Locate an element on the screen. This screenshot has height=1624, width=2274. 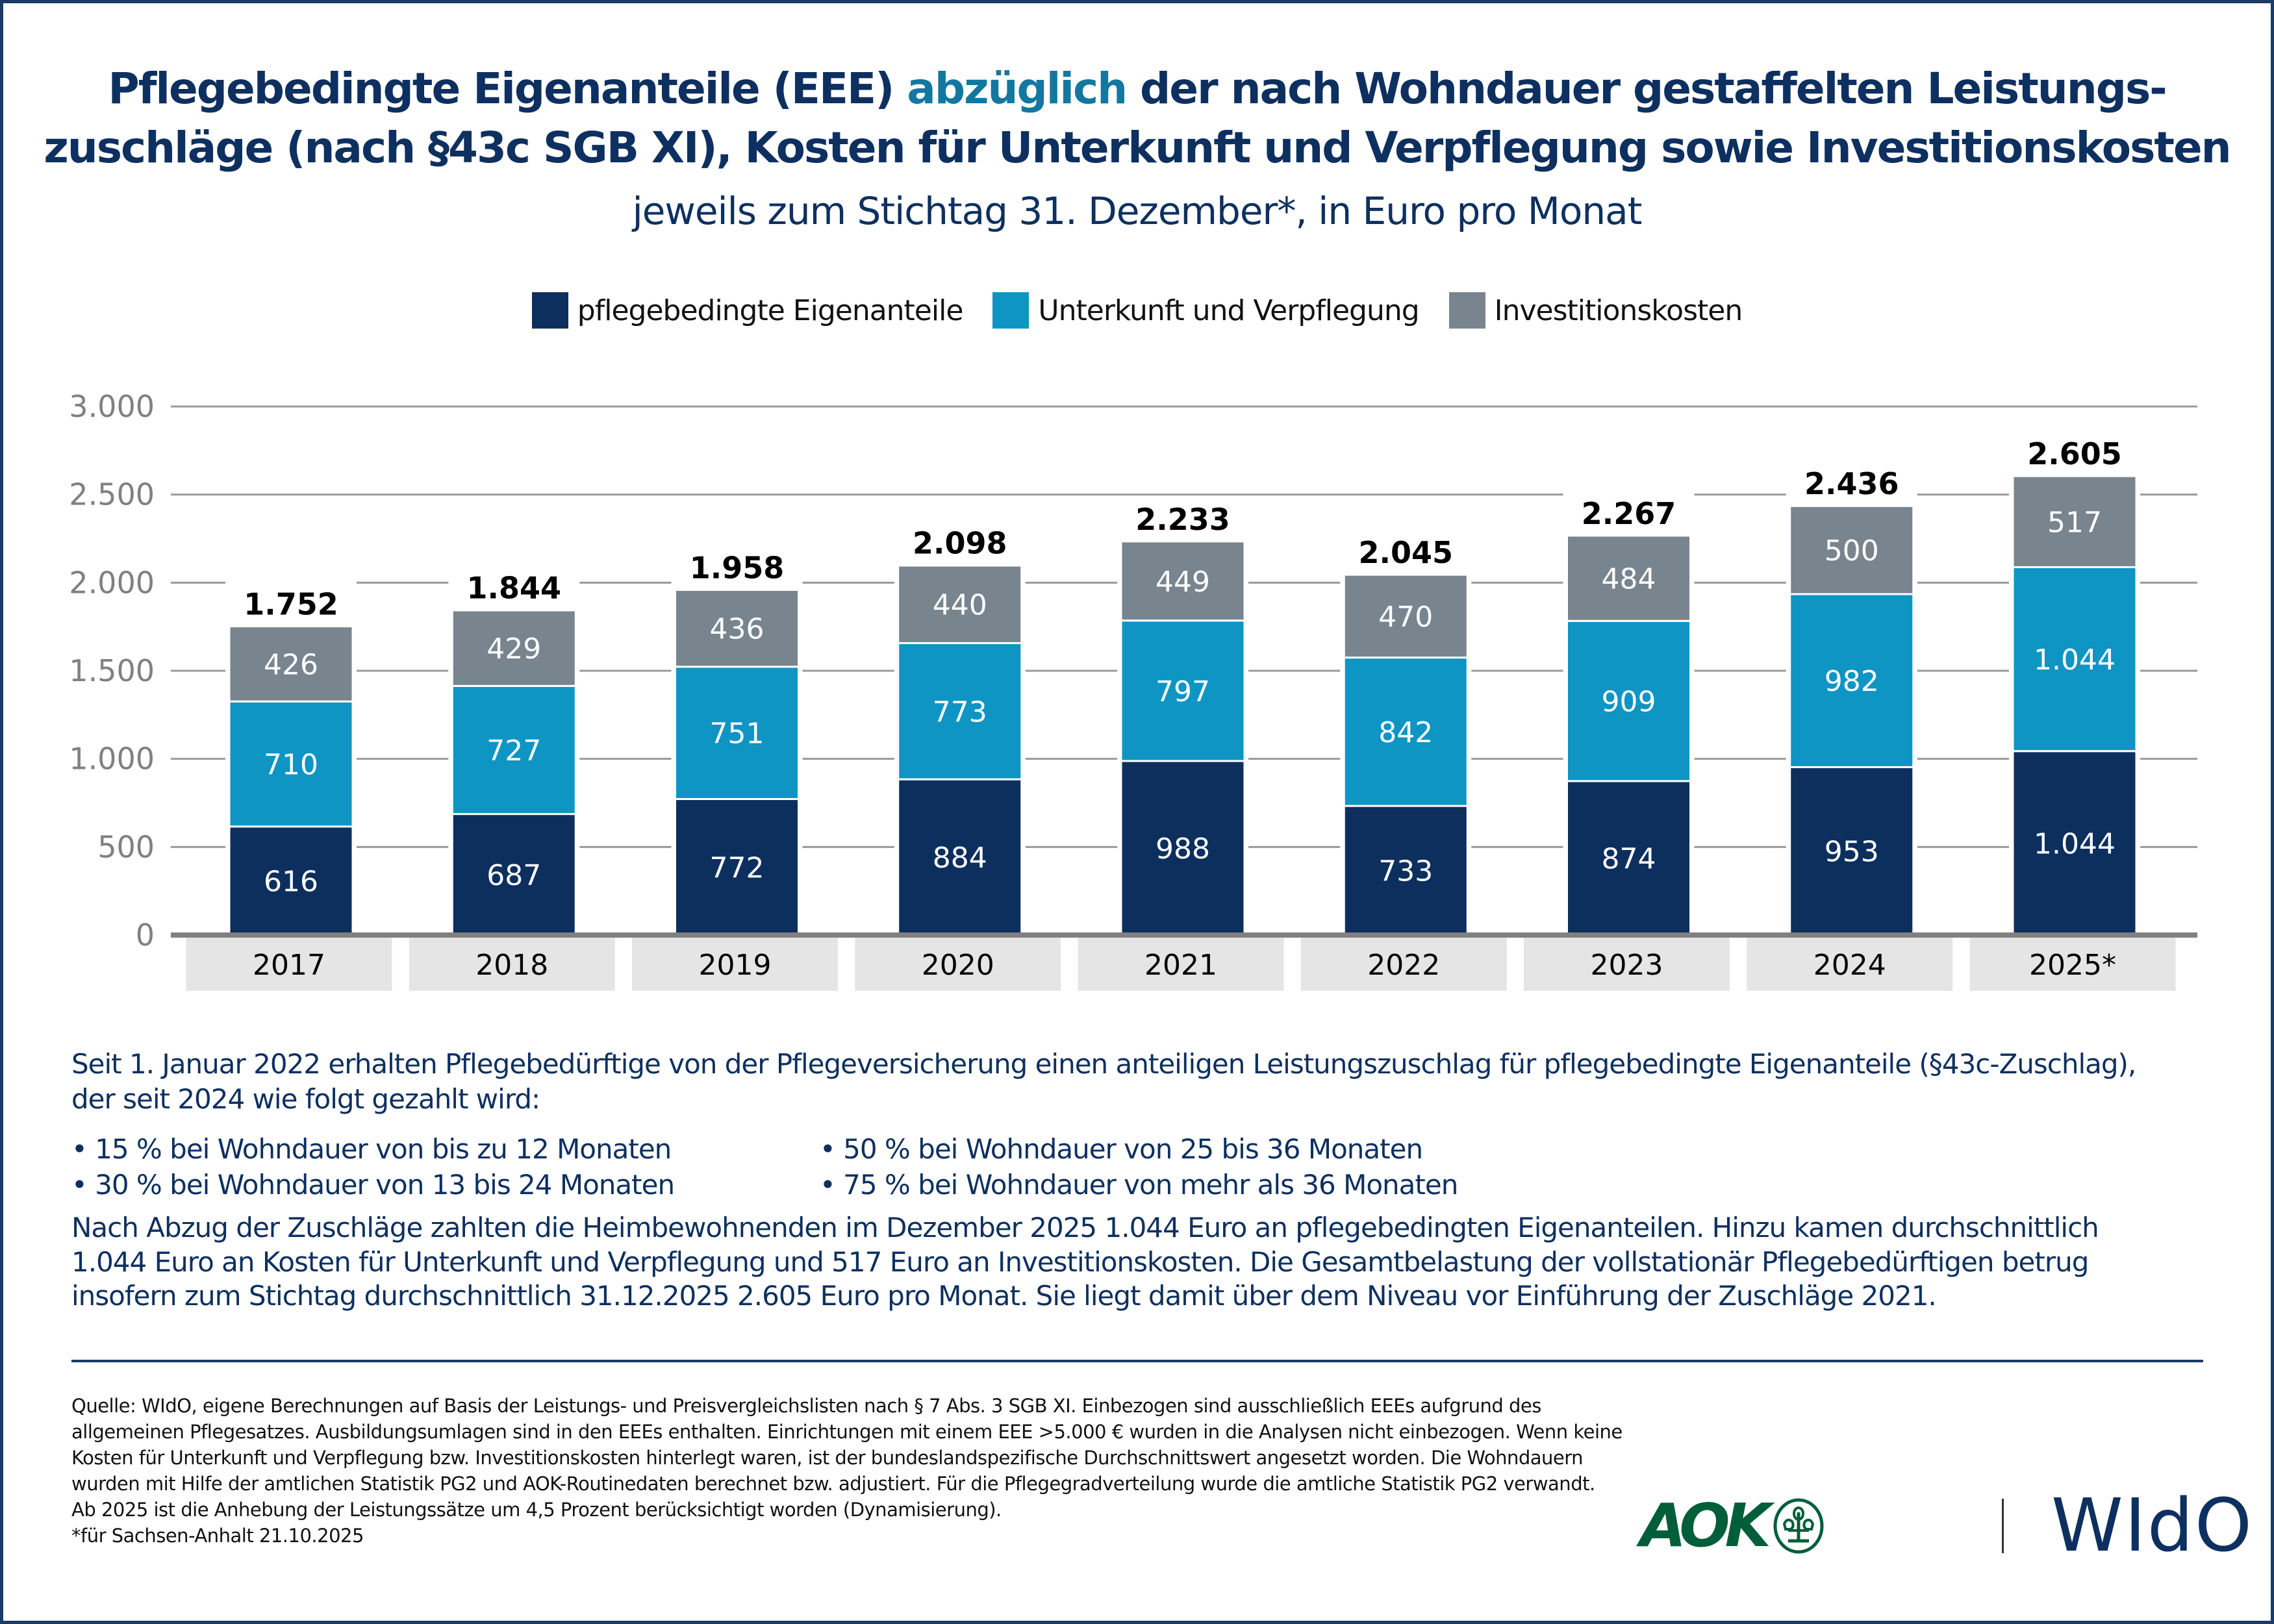
legend-label: Investitionskosten is located at coordinates (1618, 310).